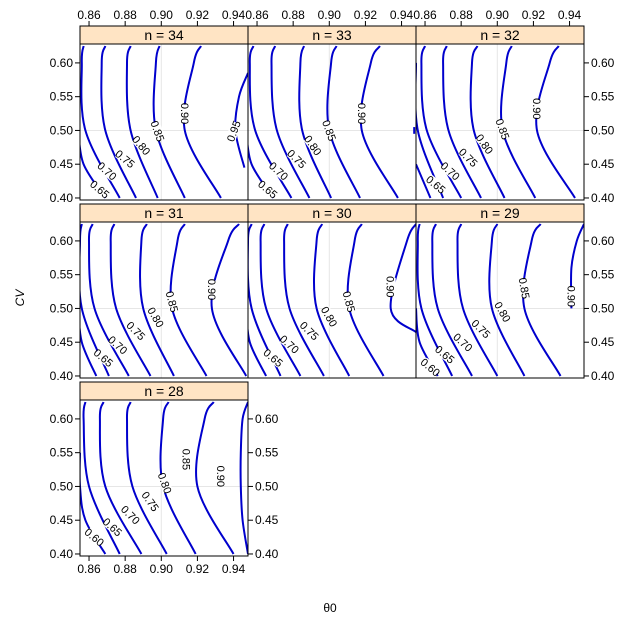 The height and width of the screenshot is (624, 624). What do you see at coordinates (332, 213) in the screenshot?
I see `strip-label: n = 30` at bounding box center [332, 213].